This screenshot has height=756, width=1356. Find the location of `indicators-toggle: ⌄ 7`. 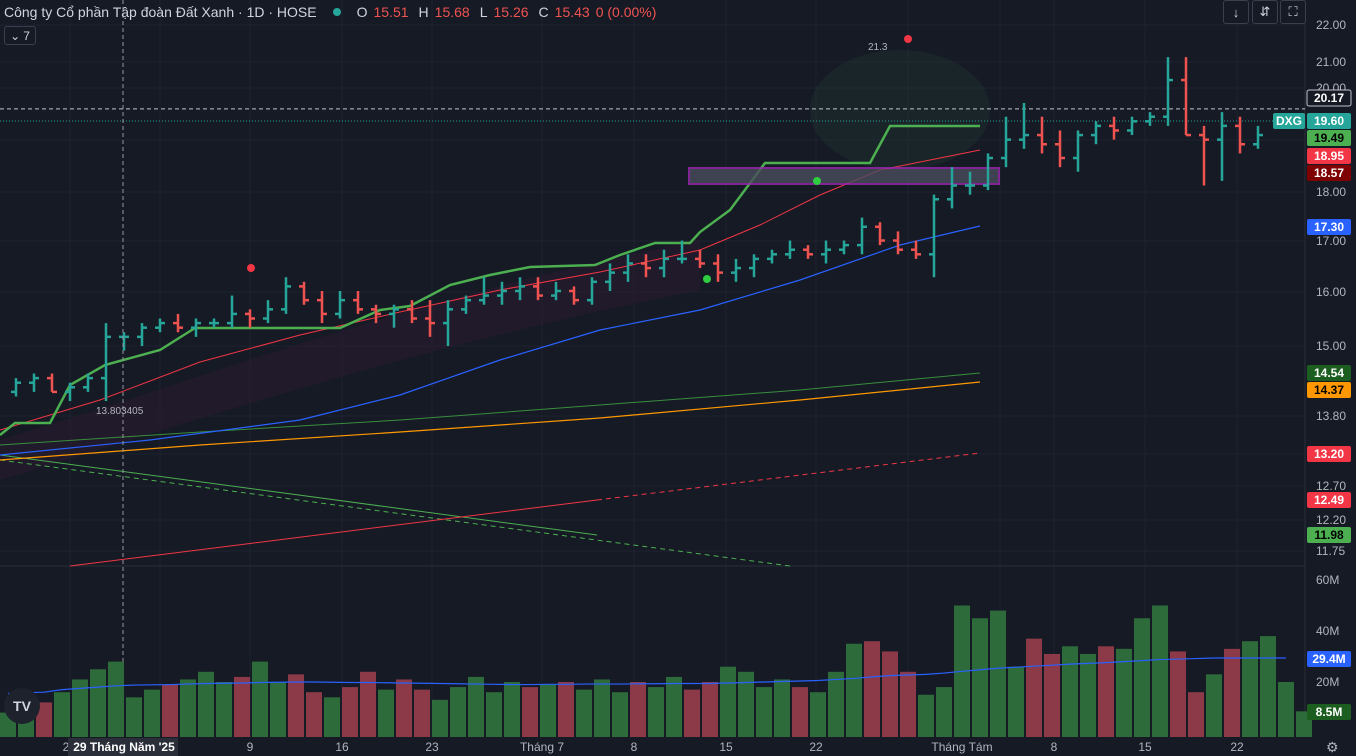

indicators-toggle: ⌄ 7 is located at coordinates (20, 35).